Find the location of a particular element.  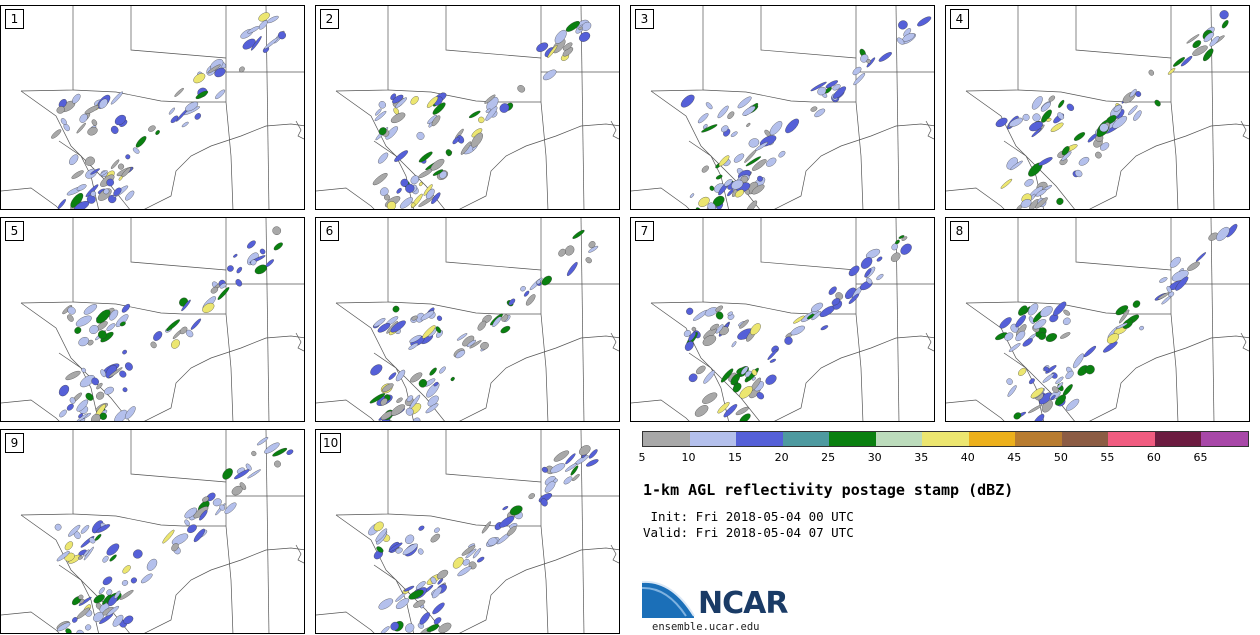

member-number-label: 9 is located at coordinates (14, 443).